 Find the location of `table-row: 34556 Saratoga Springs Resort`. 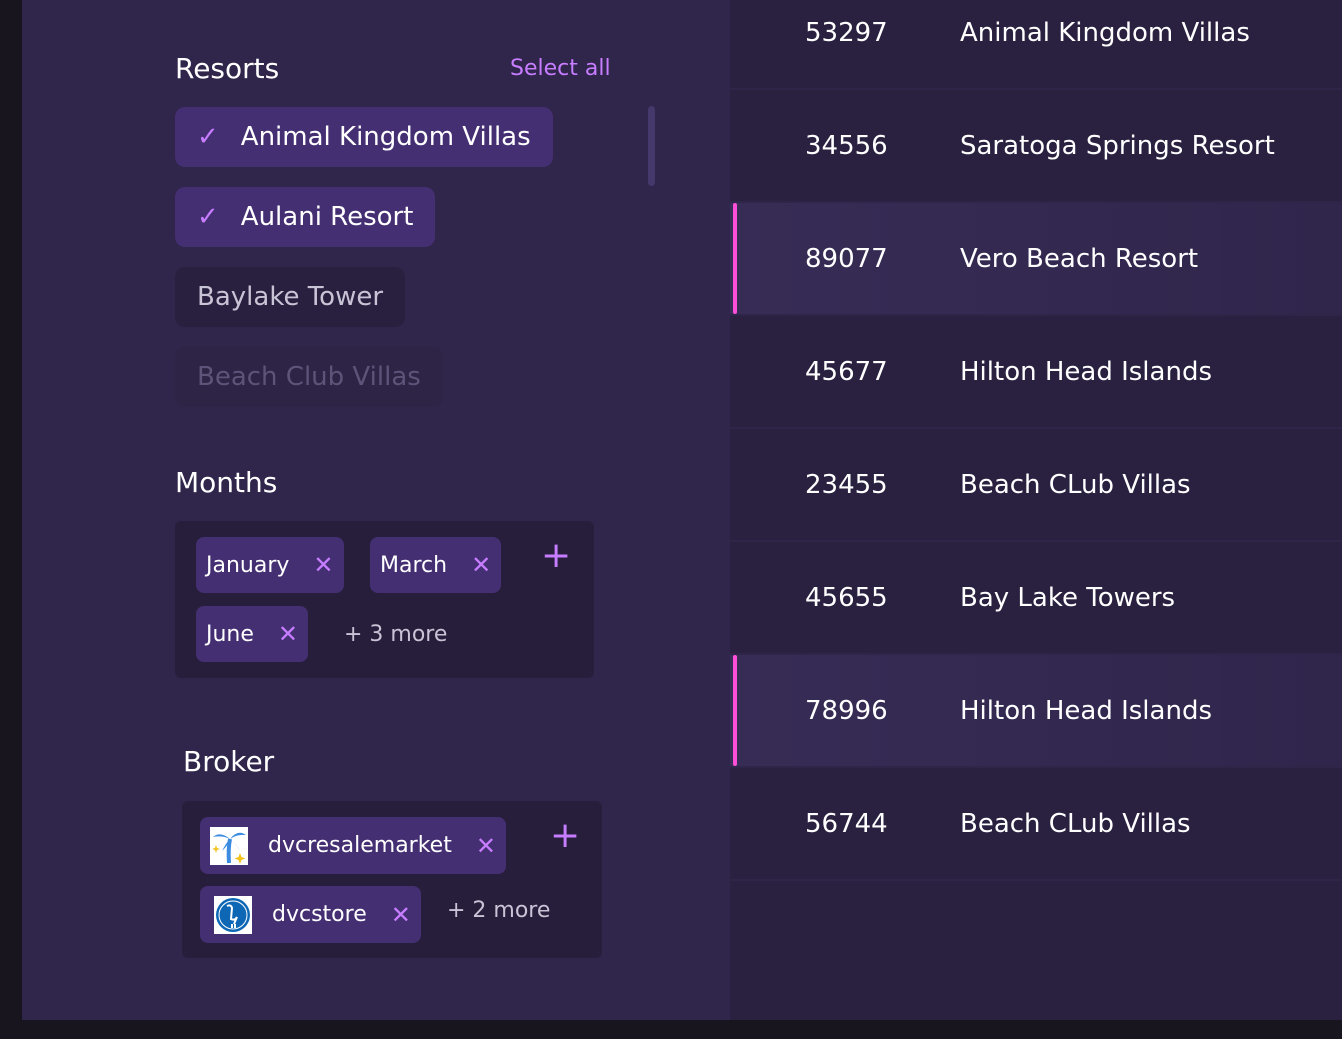

table-row: 34556 Saratoga Springs Resort is located at coordinates (1036, 146).